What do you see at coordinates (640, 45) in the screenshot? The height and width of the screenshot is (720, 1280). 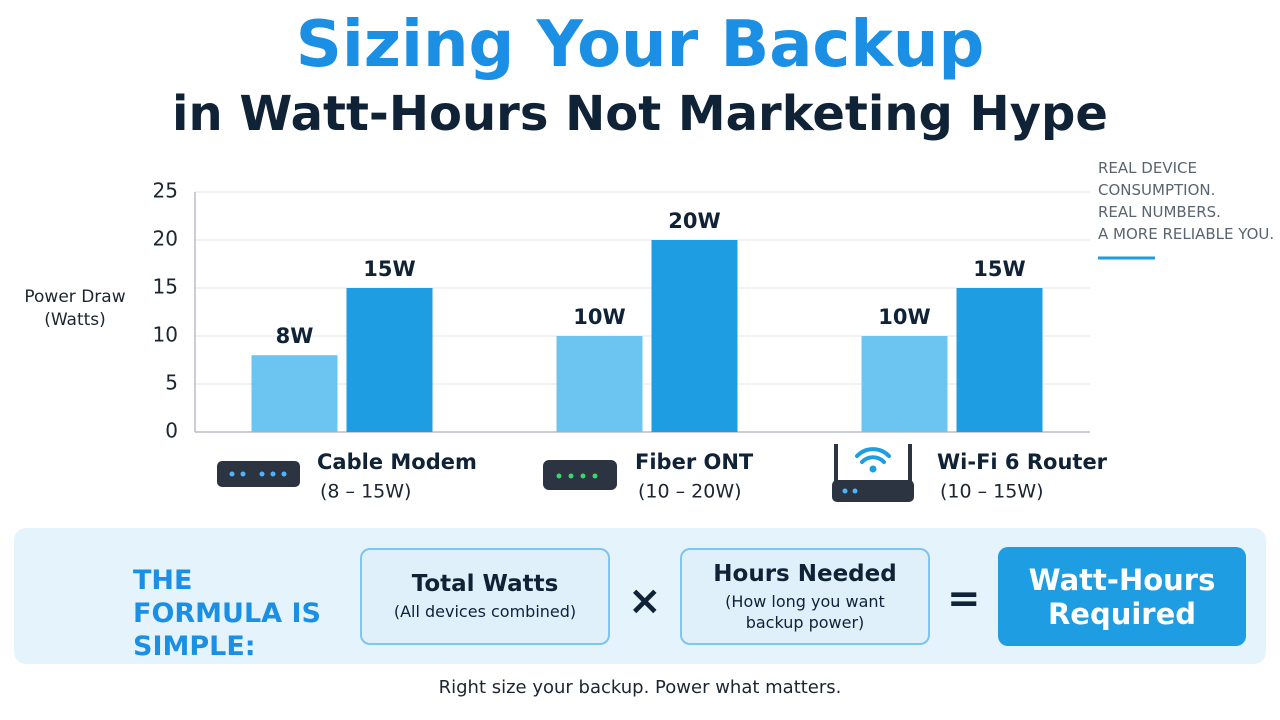 I see `title: Sizing Your Backup` at bounding box center [640, 45].